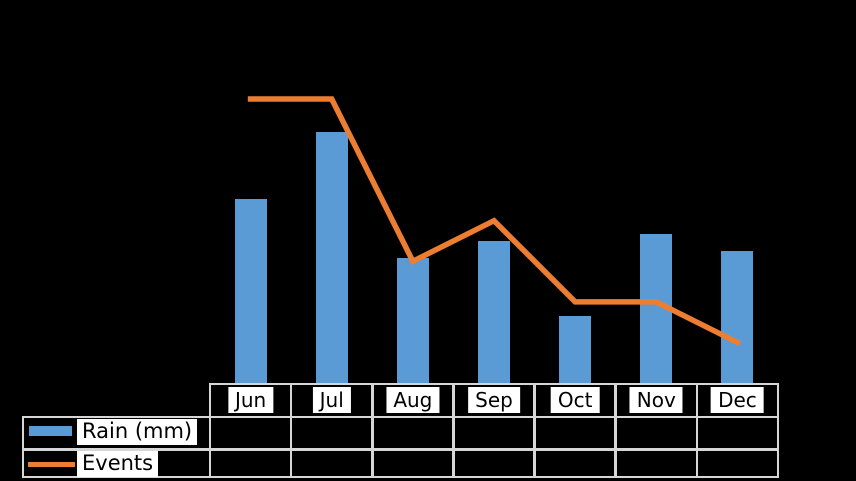  What do you see at coordinates (575, 349) in the screenshot?
I see `bar-oct` at bounding box center [575, 349].